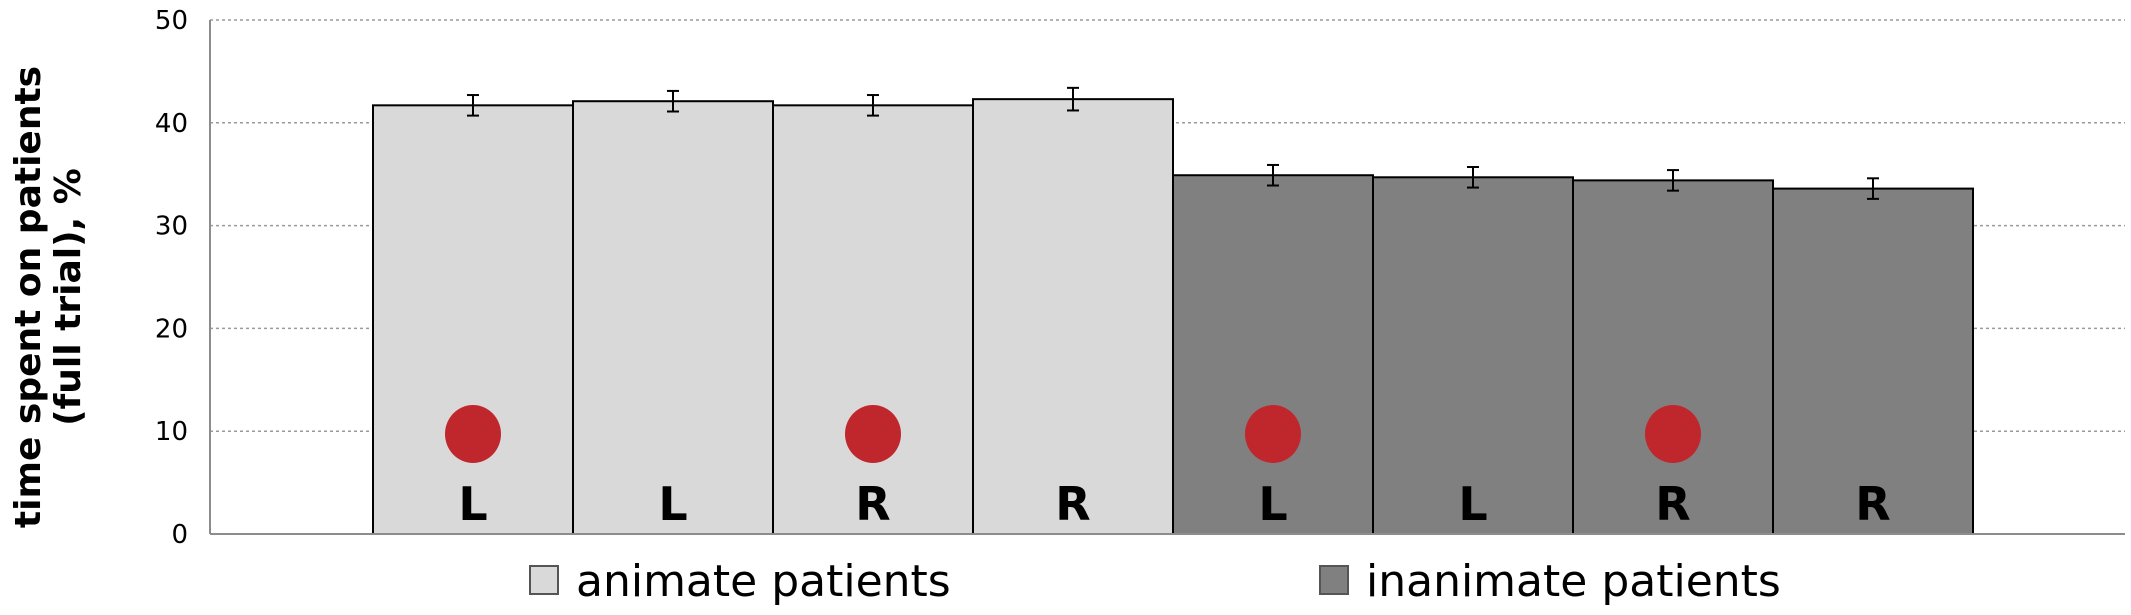  Describe the element at coordinates (171, 227) in the screenshot. I see `y-tick-label: 30` at that location.